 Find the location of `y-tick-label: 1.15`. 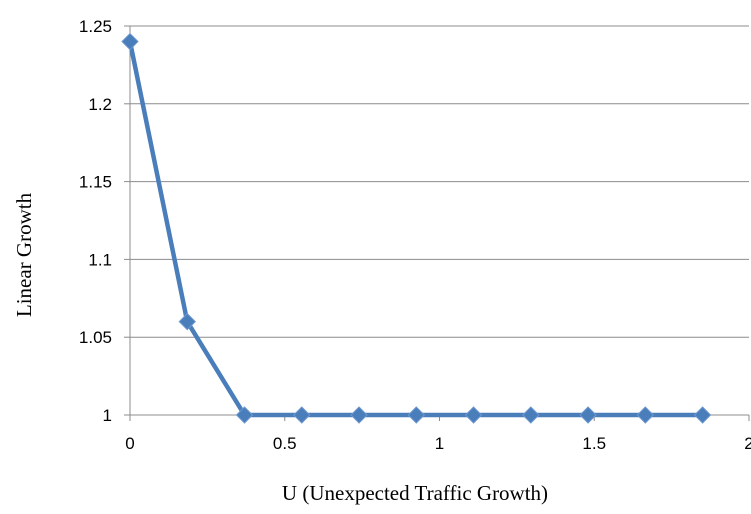

y-tick-label: 1.15 is located at coordinates (95, 182).